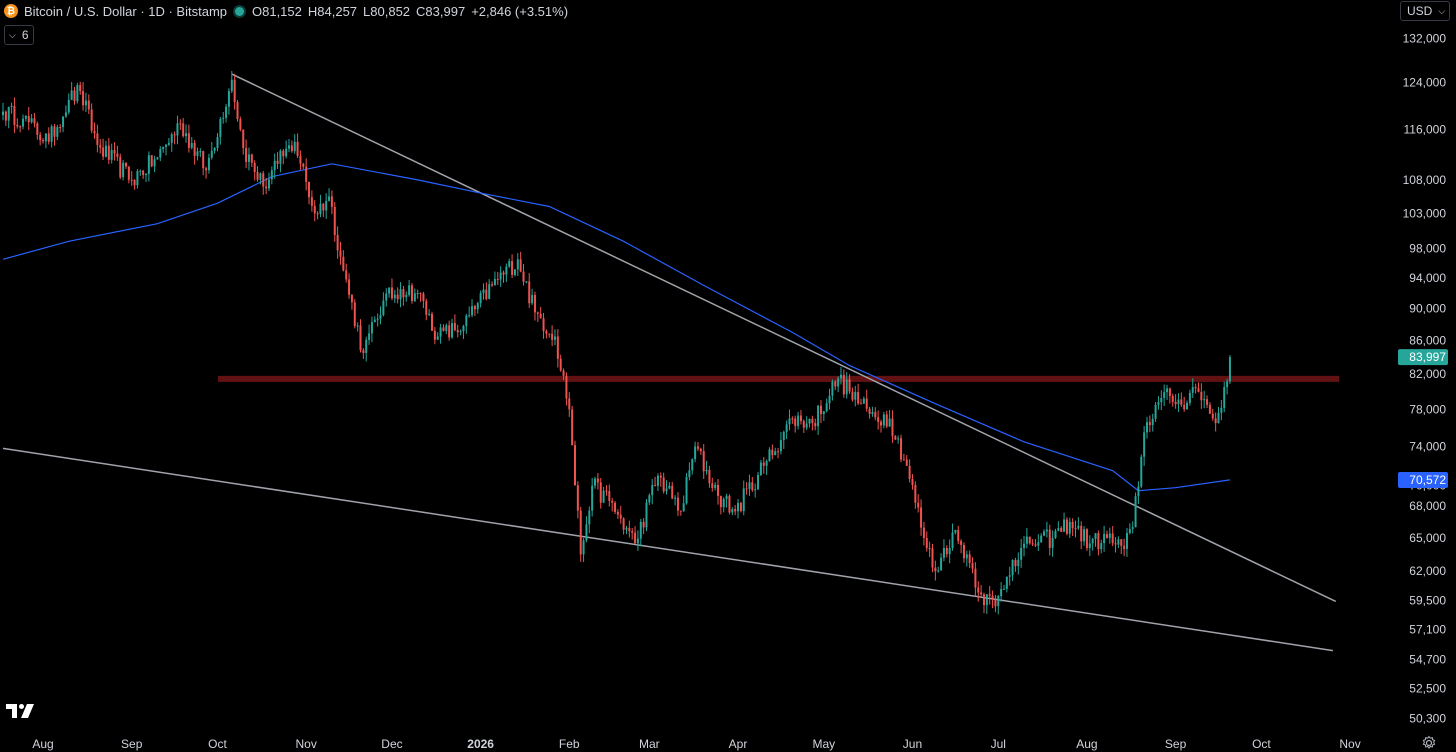 The height and width of the screenshot is (752, 1456). I want to click on chevron-down-icon: ⌵, so click(12, 34).